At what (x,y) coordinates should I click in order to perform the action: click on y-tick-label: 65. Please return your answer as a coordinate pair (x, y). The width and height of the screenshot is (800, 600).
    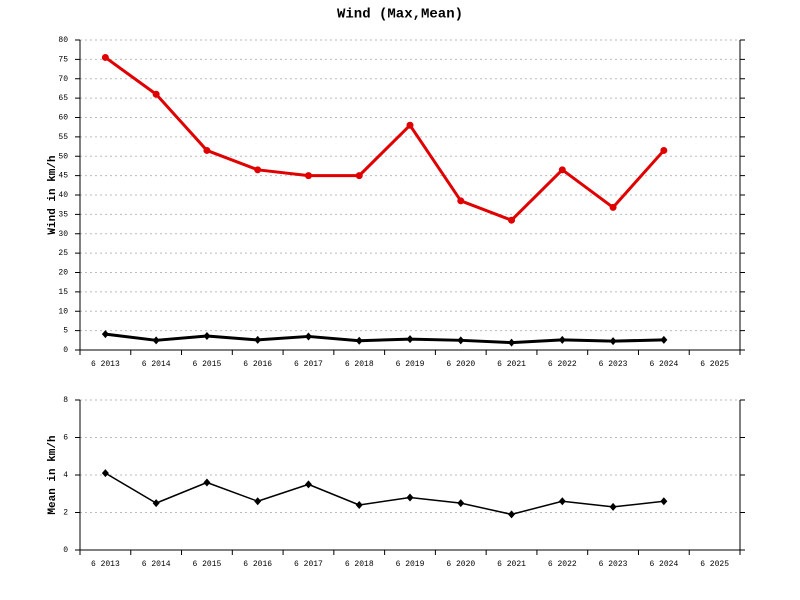
    Looking at the image, I should click on (63, 98).